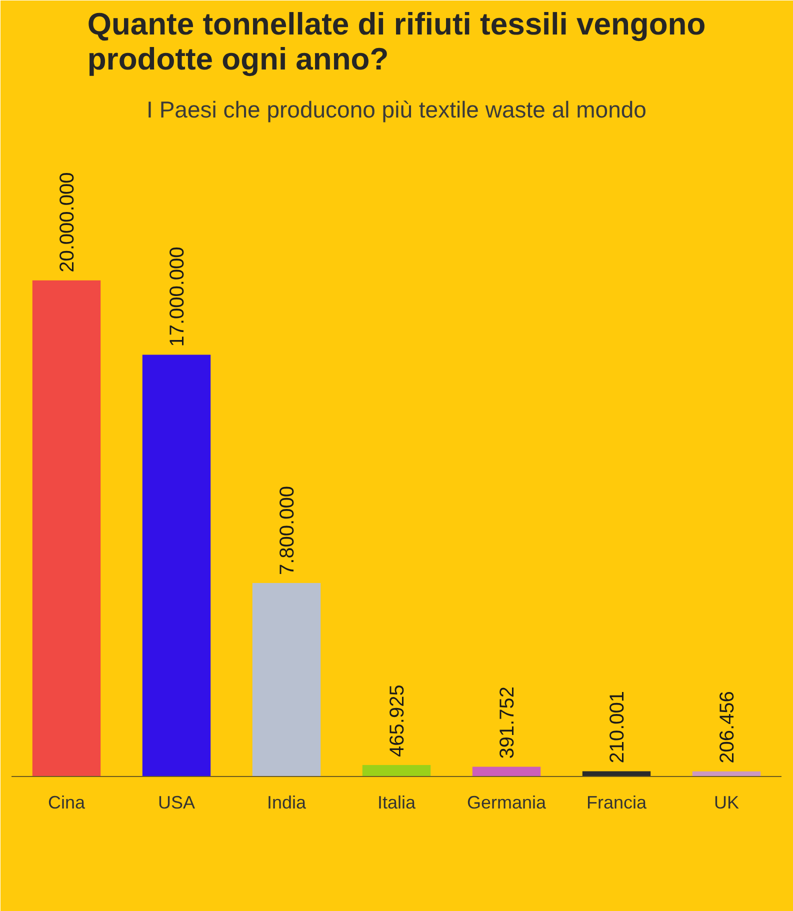 This screenshot has width=793, height=911. Describe the element at coordinates (507, 802) in the screenshot. I see `x-tick-label: Germania` at that location.